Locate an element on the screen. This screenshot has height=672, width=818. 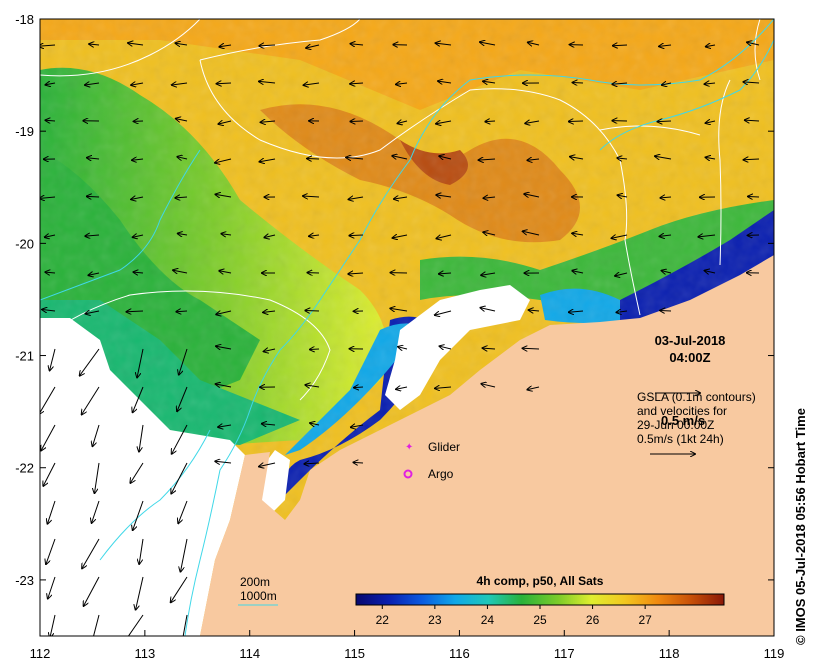
y-tick-label: -20 is located at coordinates (24, 243).